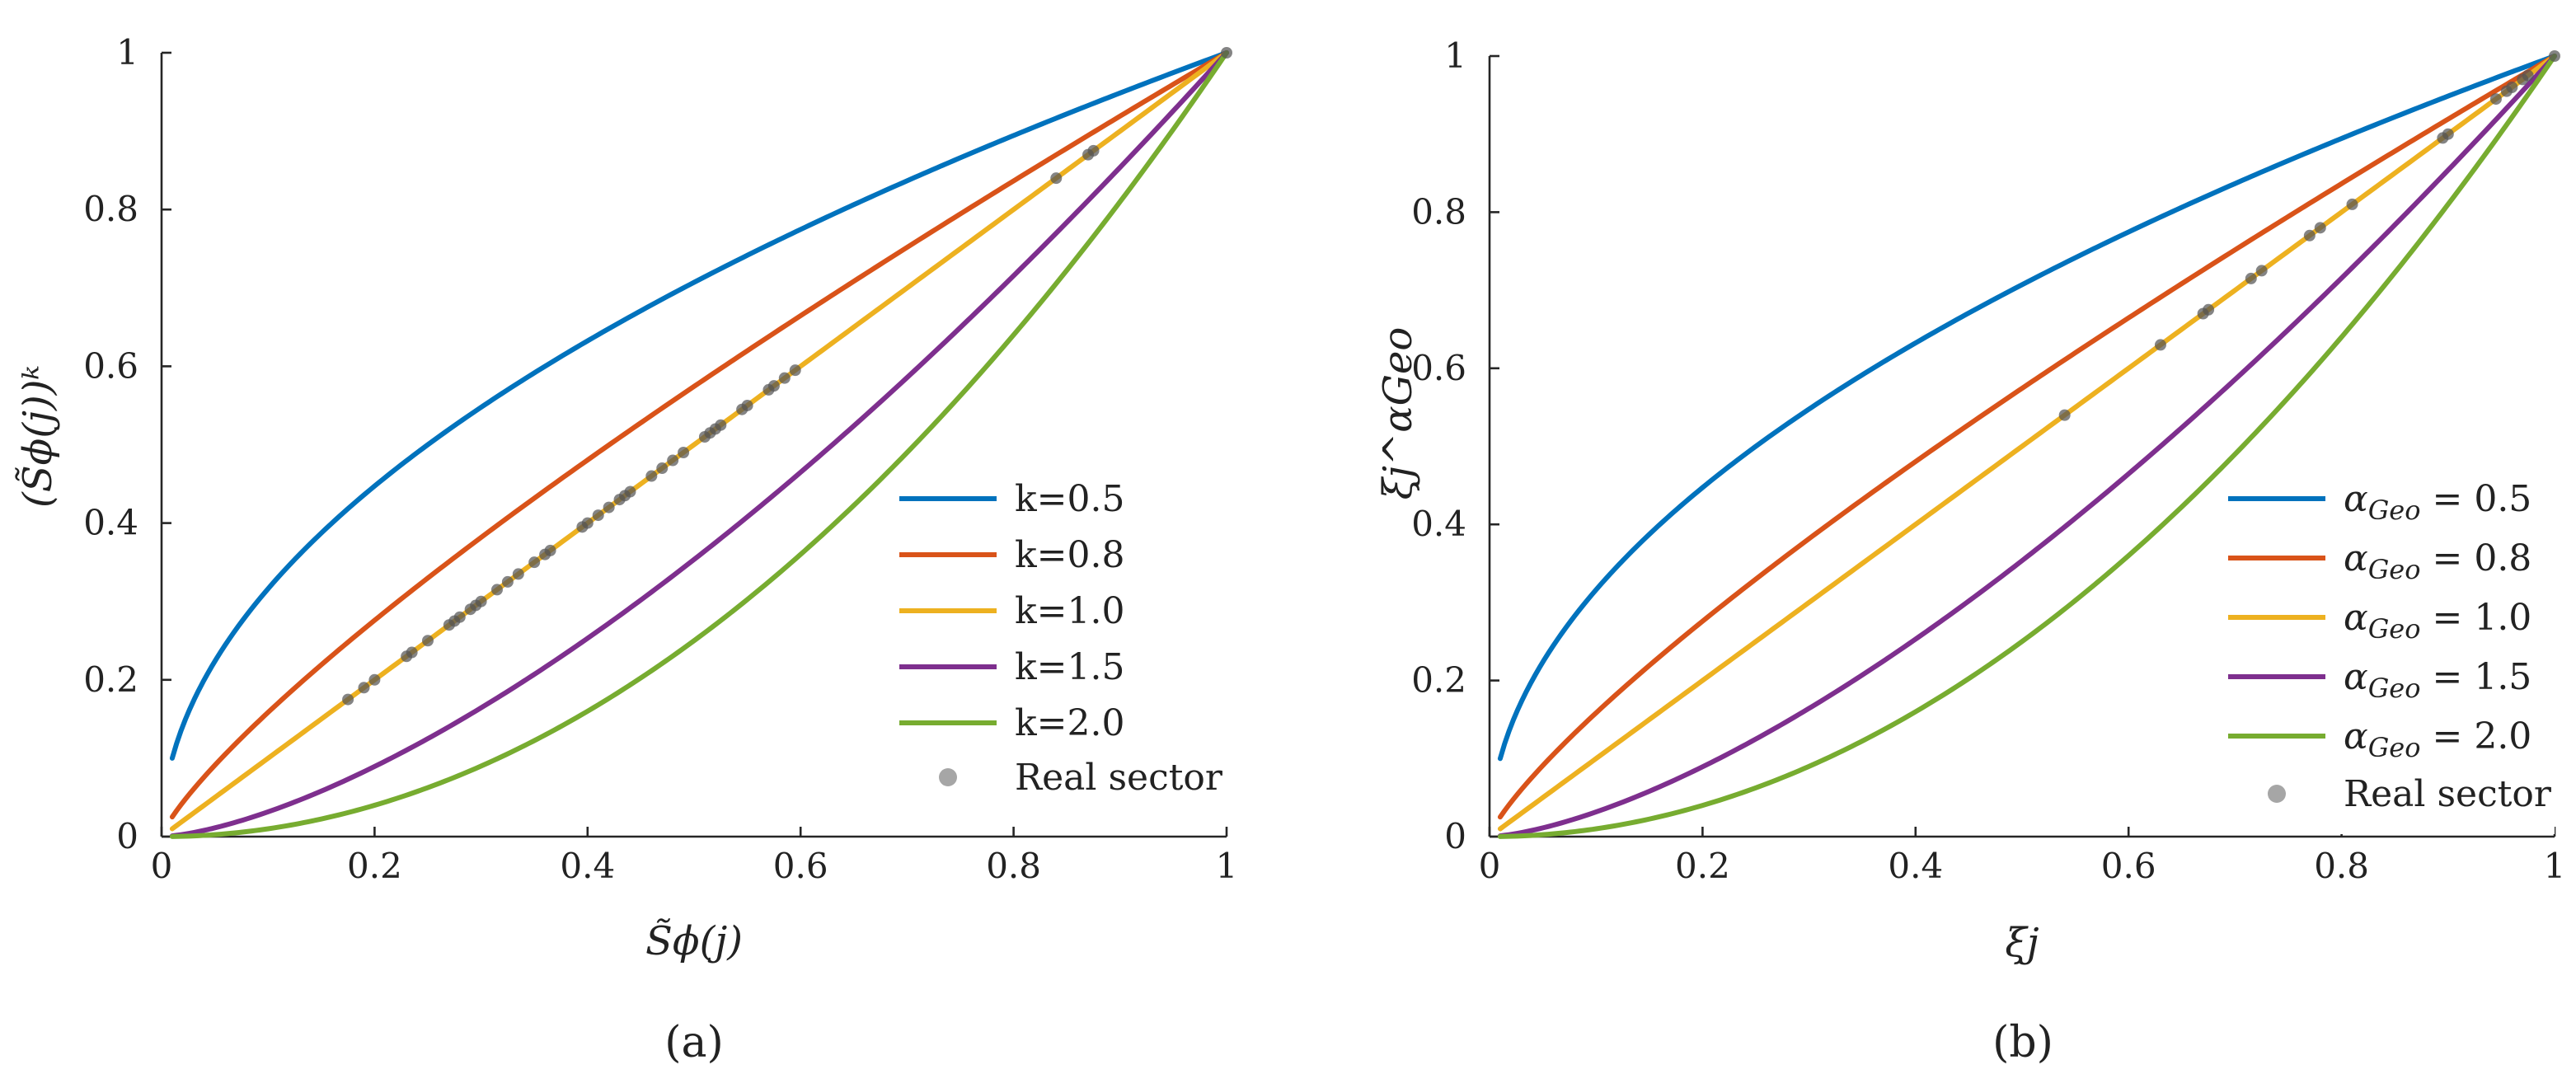  Describe the element at coordinates (37, 436) in the screenshot. I see `y-axis-label: (S̃ϕ(j))ᵏ` at that location.